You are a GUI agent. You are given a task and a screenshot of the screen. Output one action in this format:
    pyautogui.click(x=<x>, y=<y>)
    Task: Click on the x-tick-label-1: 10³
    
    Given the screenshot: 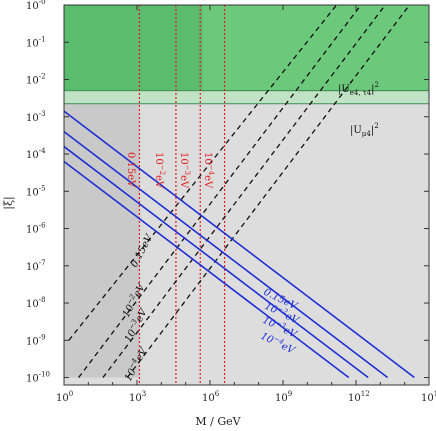 What is the action you would take?
    pyautogui.click(x=137, y=397)
    